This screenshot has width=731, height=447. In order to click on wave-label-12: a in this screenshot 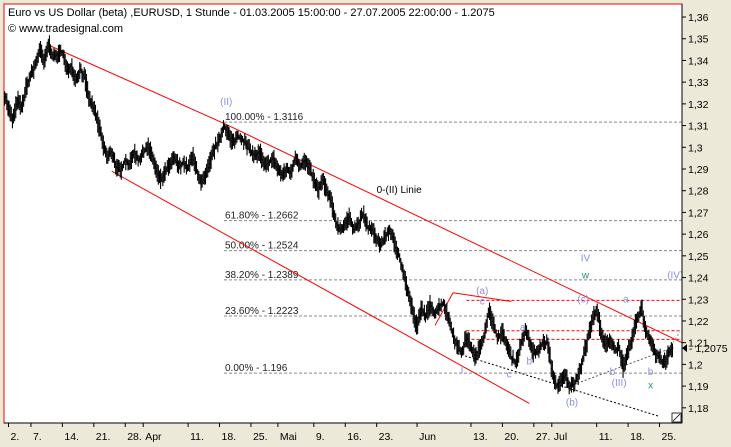, I will do `click(626, 300)`.